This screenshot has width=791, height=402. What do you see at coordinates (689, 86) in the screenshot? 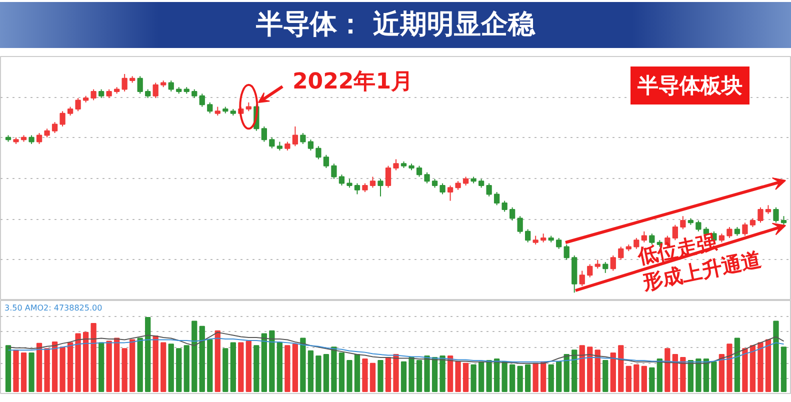
I see `annotation: 半导体板块` at bounding box center [689, 86].